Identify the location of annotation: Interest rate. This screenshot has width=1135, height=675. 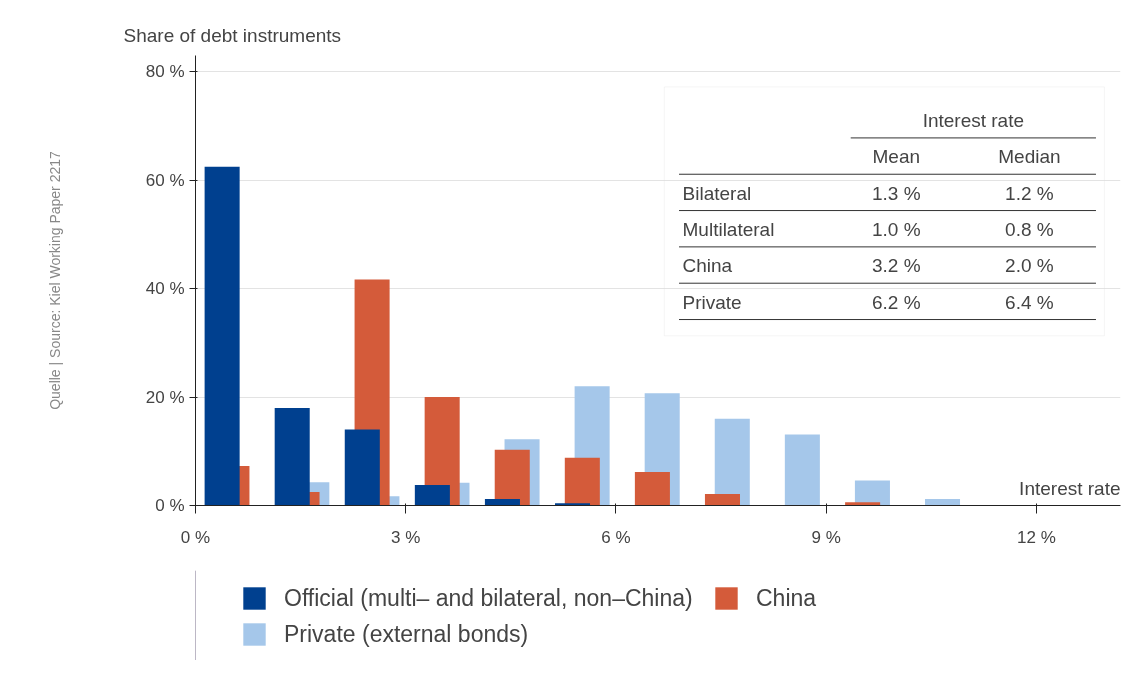
(973, 121).